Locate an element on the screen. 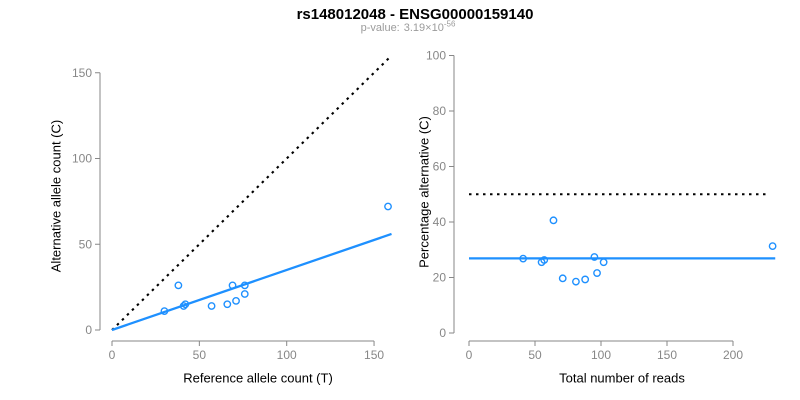  y-tick-label: 150 is located at coordinates (82, 73).